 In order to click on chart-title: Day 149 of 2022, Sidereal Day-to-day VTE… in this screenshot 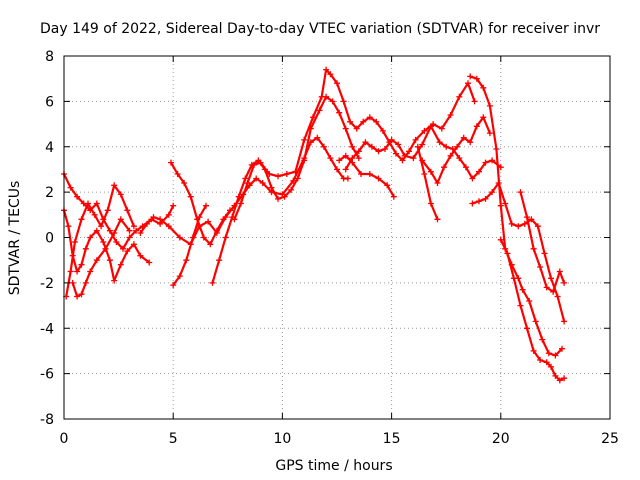, I will do `click(320, 29)`.